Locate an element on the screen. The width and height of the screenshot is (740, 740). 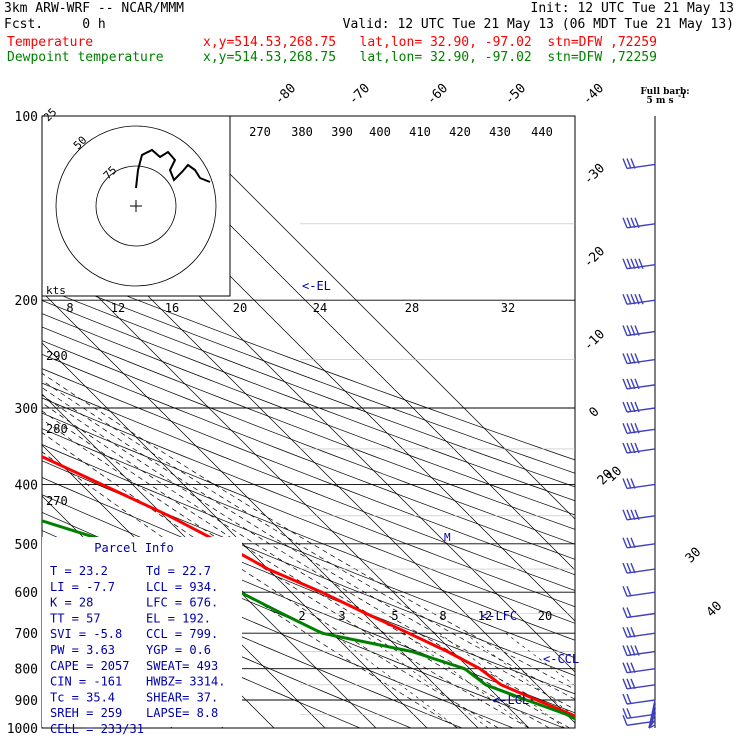
theta-tick-label: 270 is located at coordinates (260, 132).